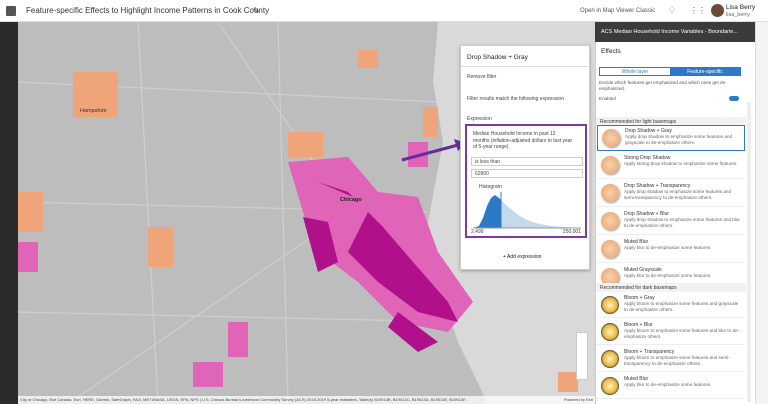 The width and height of the screenshot is (768, 404). Describe the element at coordinates (351, 200) in the screenshot. I see `place-label: Chicago` at that location.